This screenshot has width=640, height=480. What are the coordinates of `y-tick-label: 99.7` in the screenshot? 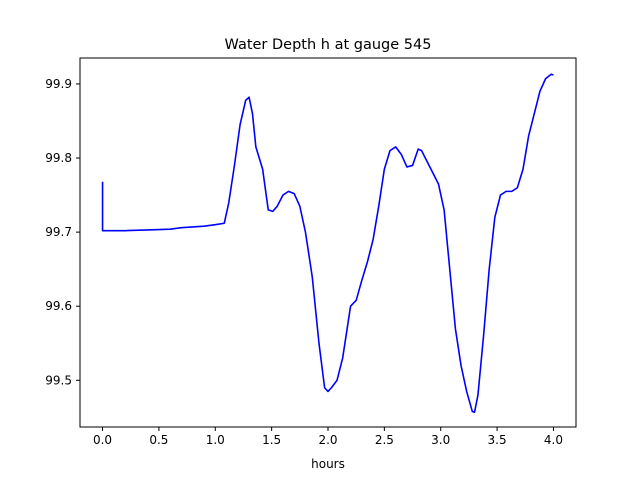 It's located at (58, 232).